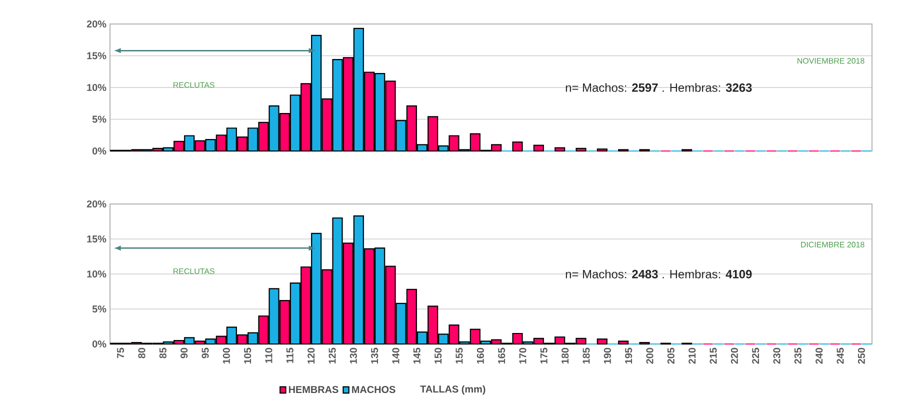 The width and height of the screenshot is (902, 402). Describe the element at coordinates (586, 356) in the screenshot. I see `x-tick-label: 185` at that location.